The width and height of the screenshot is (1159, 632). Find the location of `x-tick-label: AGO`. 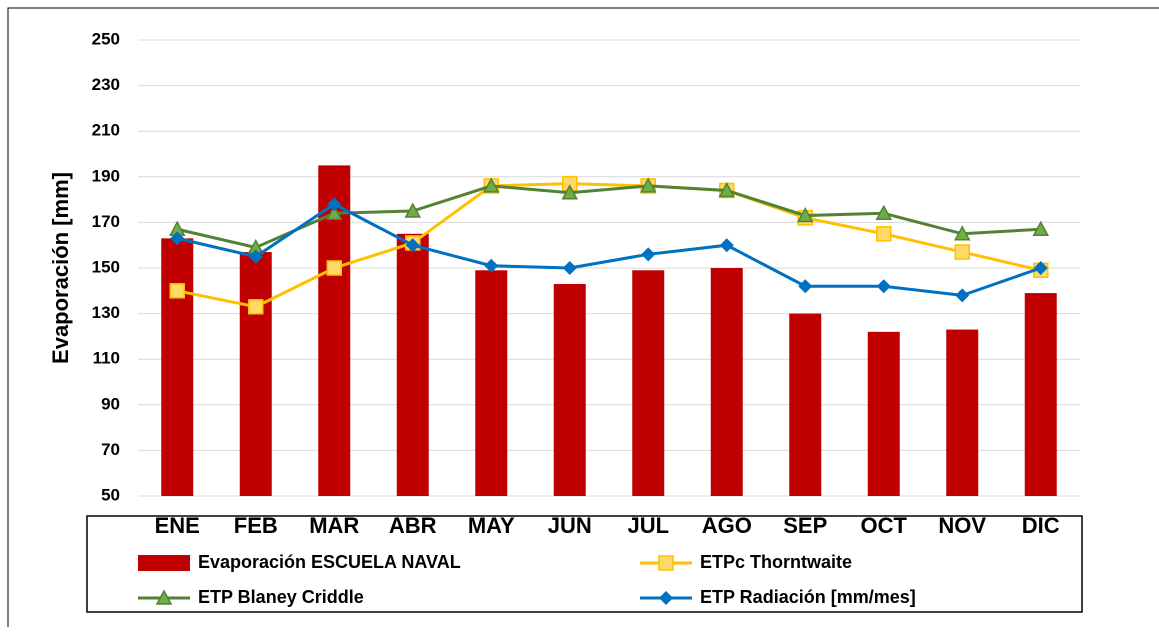

x-tick-label: AGO is located at coordinates (727, 525).